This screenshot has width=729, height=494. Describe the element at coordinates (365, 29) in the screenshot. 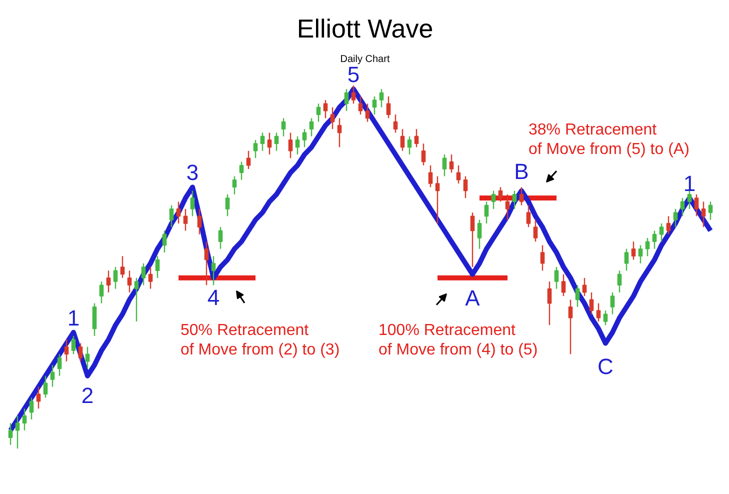

I see `chart-title: Elliott Wave` at that location.